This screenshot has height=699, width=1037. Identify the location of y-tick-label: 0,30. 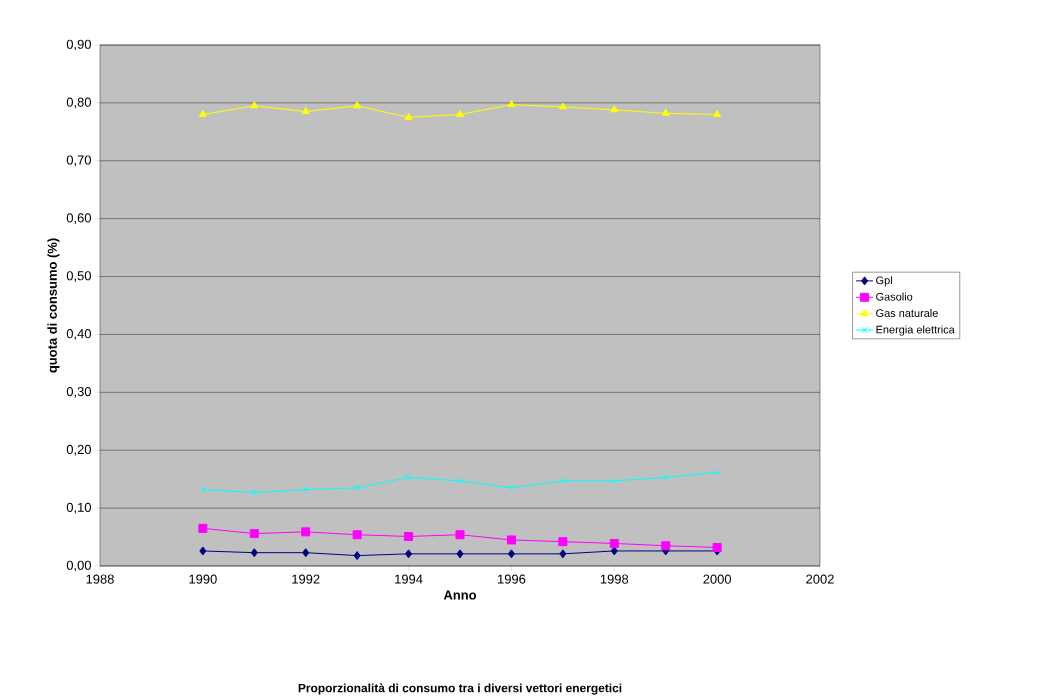
(78, 392).